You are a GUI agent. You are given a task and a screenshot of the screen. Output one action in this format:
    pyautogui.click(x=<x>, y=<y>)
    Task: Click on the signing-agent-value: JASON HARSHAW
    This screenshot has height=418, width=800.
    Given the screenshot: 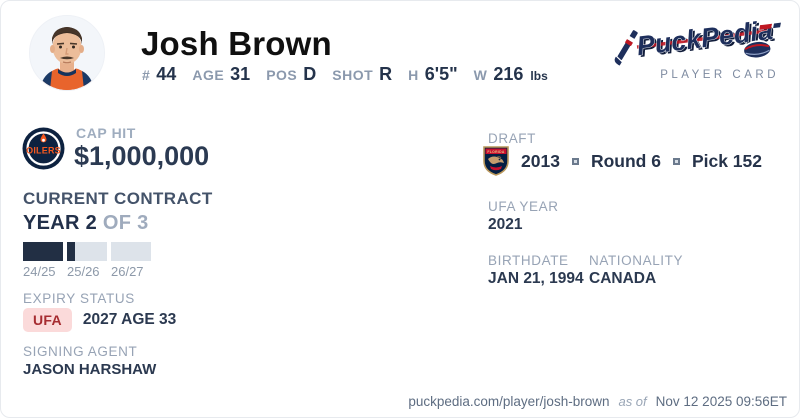 What is the action you would take?
    pyautogui.click(x=90, y=369)
    